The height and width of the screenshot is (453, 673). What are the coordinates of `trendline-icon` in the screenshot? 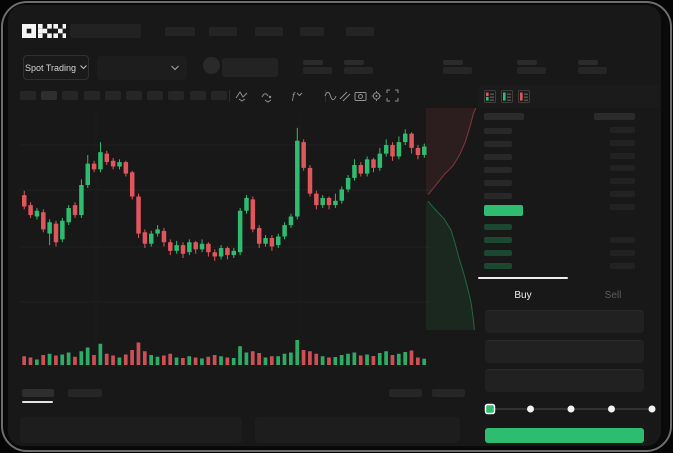 It's located at (241, 95).